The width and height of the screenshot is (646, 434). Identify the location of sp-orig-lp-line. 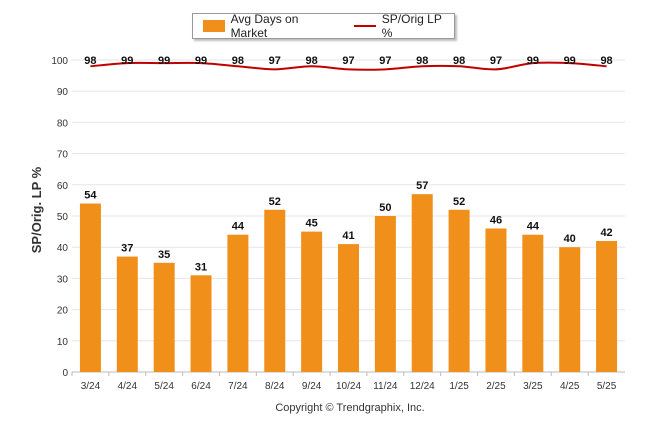
(348, 66).